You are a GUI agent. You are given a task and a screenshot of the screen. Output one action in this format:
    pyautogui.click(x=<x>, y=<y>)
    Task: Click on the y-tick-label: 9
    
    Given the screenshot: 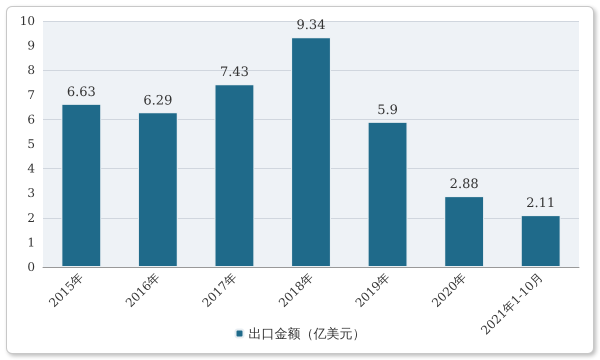 What is the action you would take?
    pyautogui.click(x=31, y=45)
    